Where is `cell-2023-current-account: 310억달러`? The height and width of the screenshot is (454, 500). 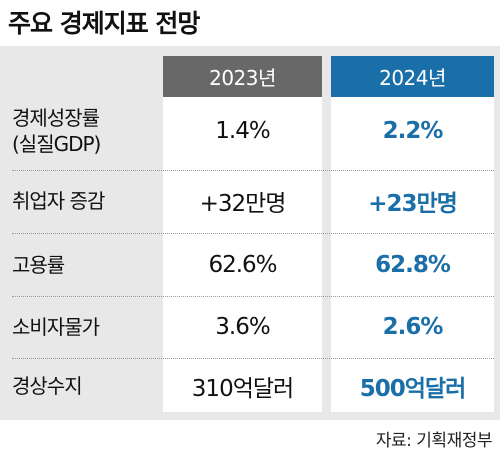 cell-2023-current-account: 310억달러 is located at coordinates (242, 389).